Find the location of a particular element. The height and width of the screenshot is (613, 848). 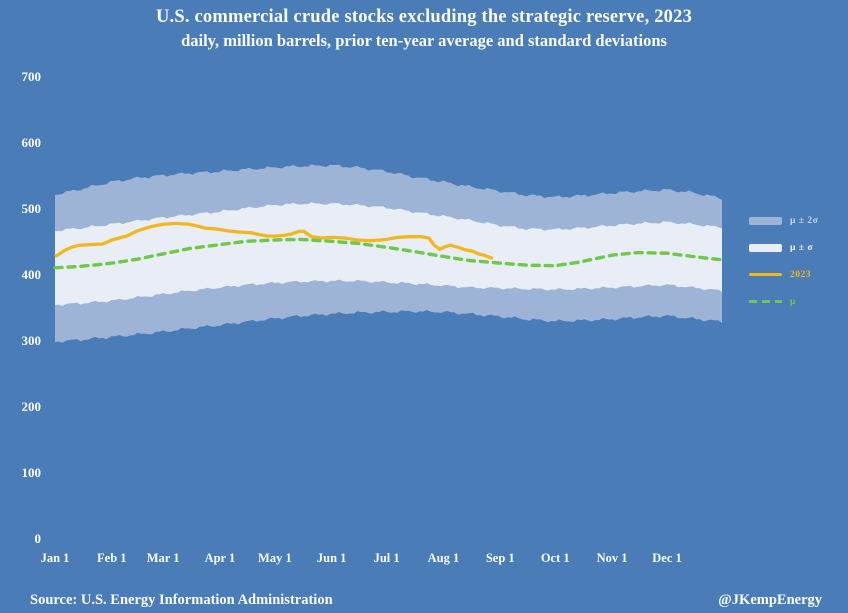

chart-legend: μ ± 2σ μ ± σ 2023 μ is located at coordinates (797, 261).